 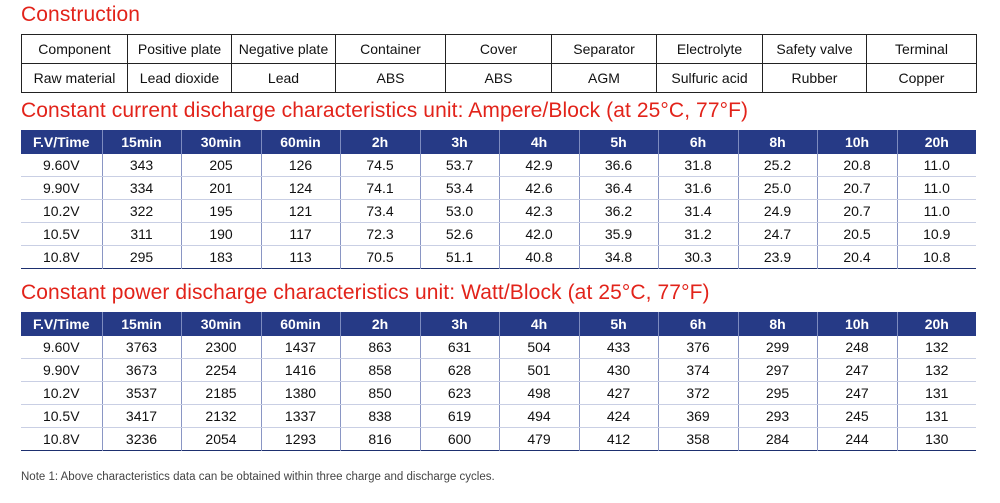 What do you see at coordinates (379, 324) in the screenshot?
I see `power-column-header: 2h` at bounding box center [379, 324].